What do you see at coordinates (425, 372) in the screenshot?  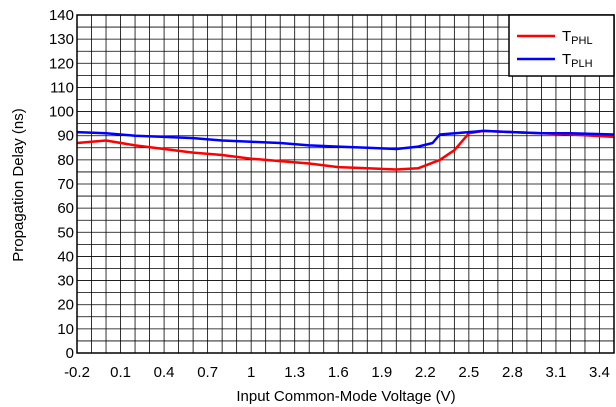 I see `x-tick-label: 2.2` at bounding box center [425, 372].